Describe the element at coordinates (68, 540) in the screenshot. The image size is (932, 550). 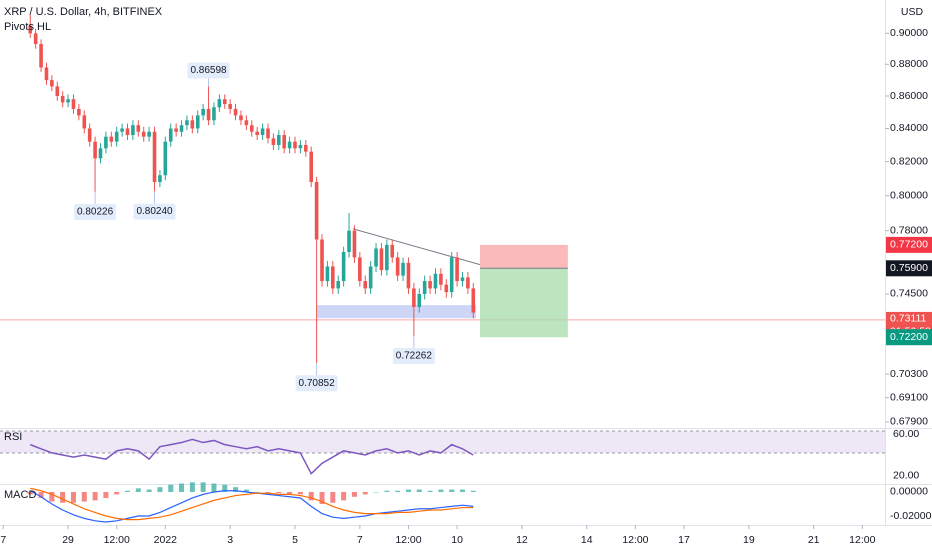
I see `x-tick-label: 29` at that location.